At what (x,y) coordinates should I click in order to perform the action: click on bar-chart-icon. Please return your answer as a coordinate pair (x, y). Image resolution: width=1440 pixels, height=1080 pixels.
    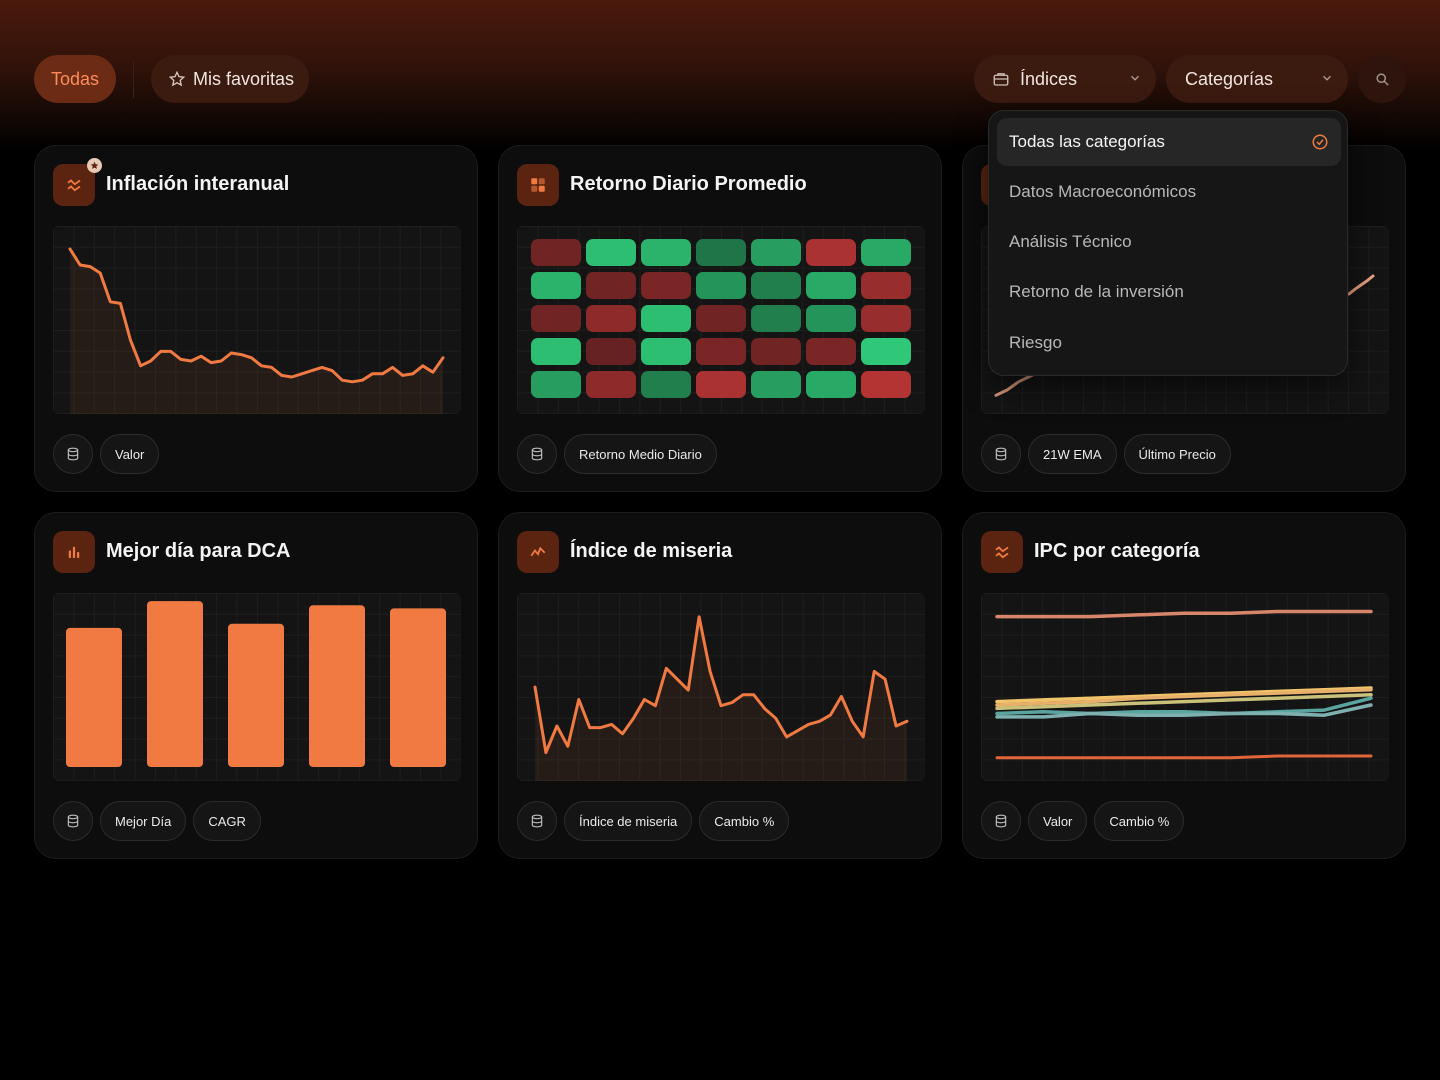
    Looking at the image, I should click on (74, 552).